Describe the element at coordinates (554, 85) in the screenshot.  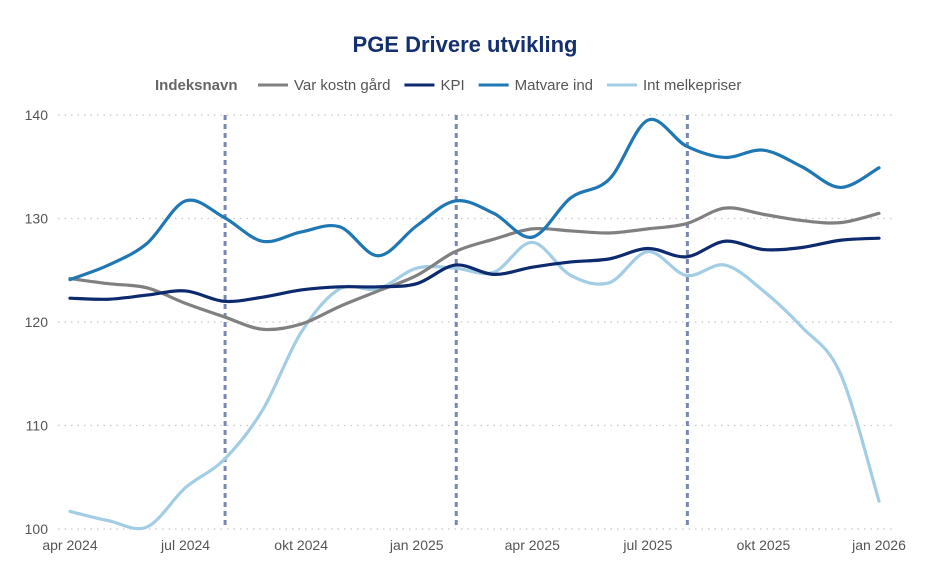
I see `legend-item-label: Matvare ind` at that location.